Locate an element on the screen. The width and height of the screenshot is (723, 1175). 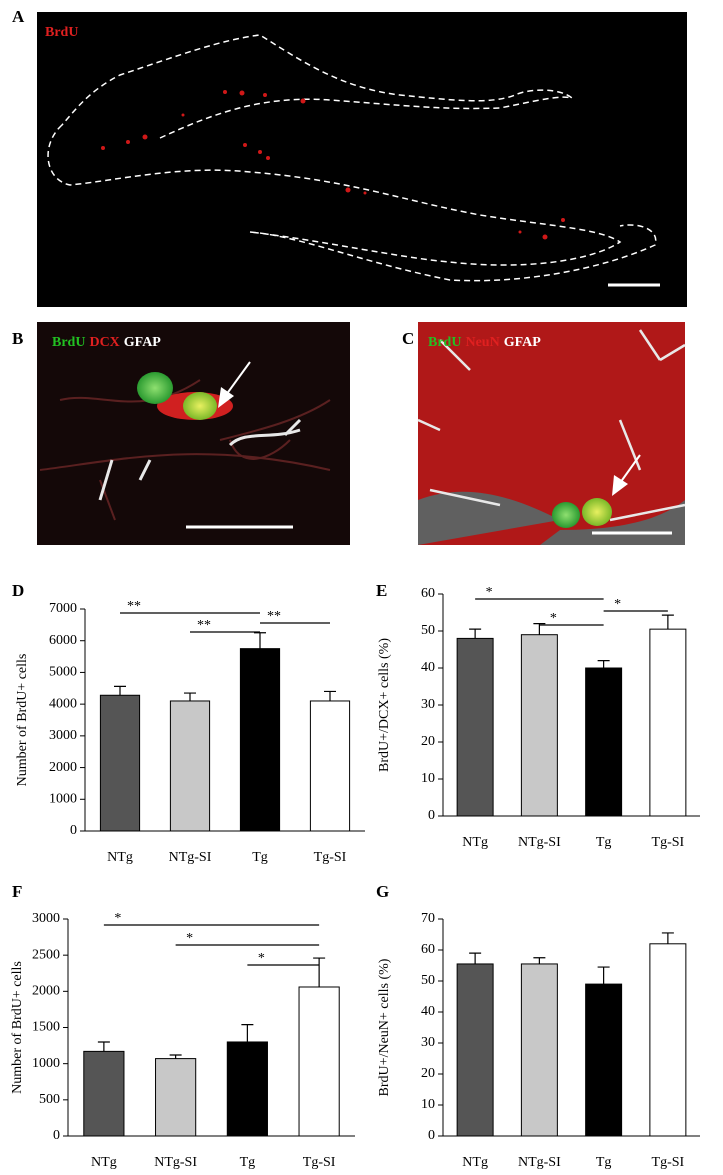
panel-letter: E is located at coordinates (381, 590).